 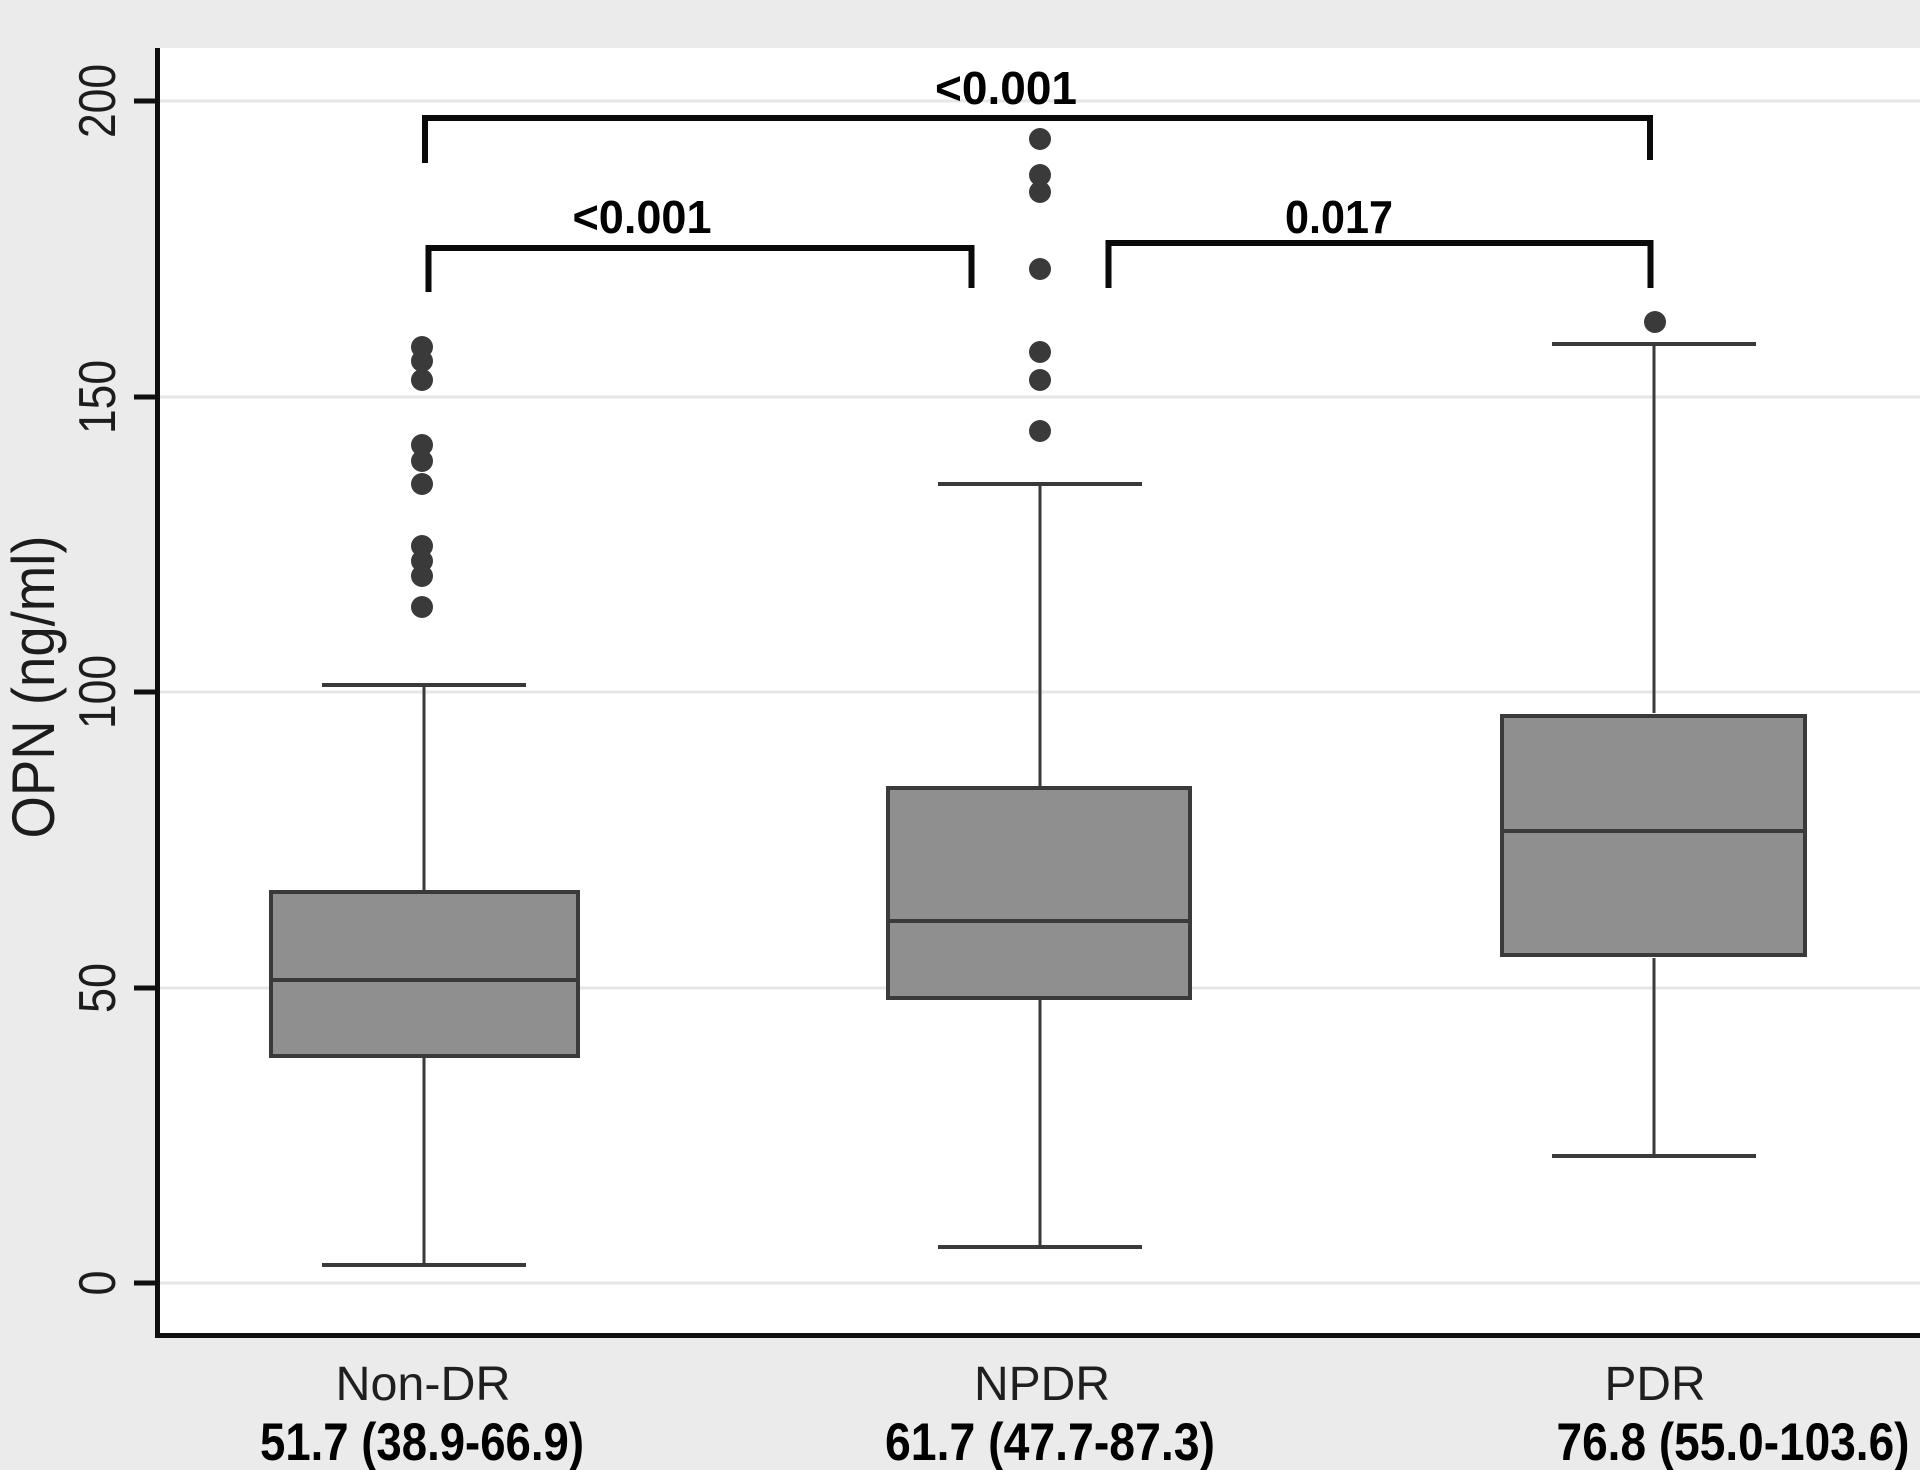 What do you see at coordinates (33, 687) in the screenshot?
I see `svg-text: OPN (ng/ml)` at bounding box center [33, 687].